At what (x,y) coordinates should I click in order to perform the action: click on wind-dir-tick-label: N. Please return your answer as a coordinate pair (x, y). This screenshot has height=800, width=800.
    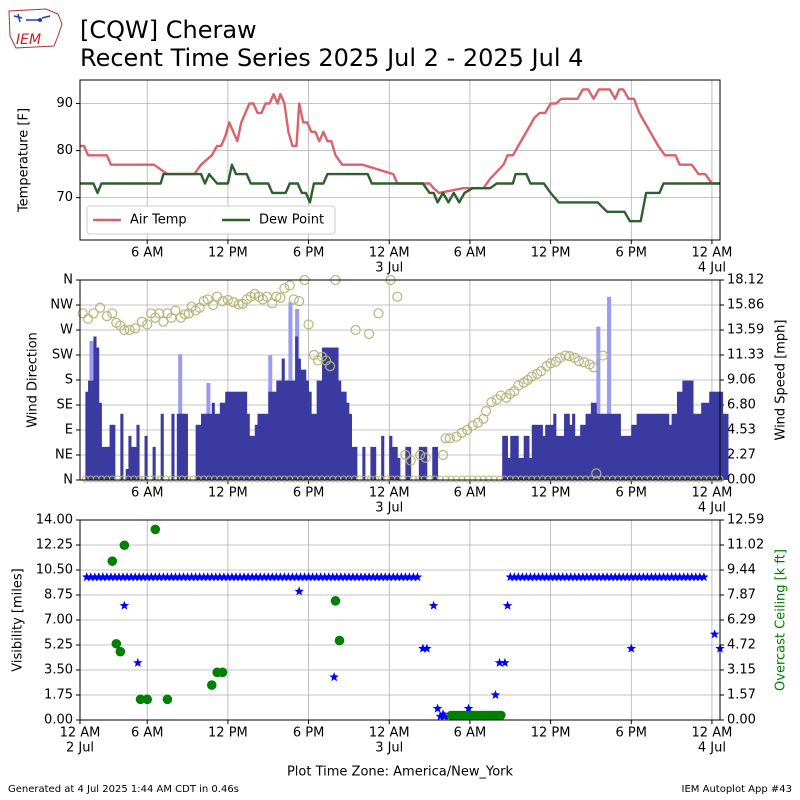
    Looking at the image, I should click on (68, 480).